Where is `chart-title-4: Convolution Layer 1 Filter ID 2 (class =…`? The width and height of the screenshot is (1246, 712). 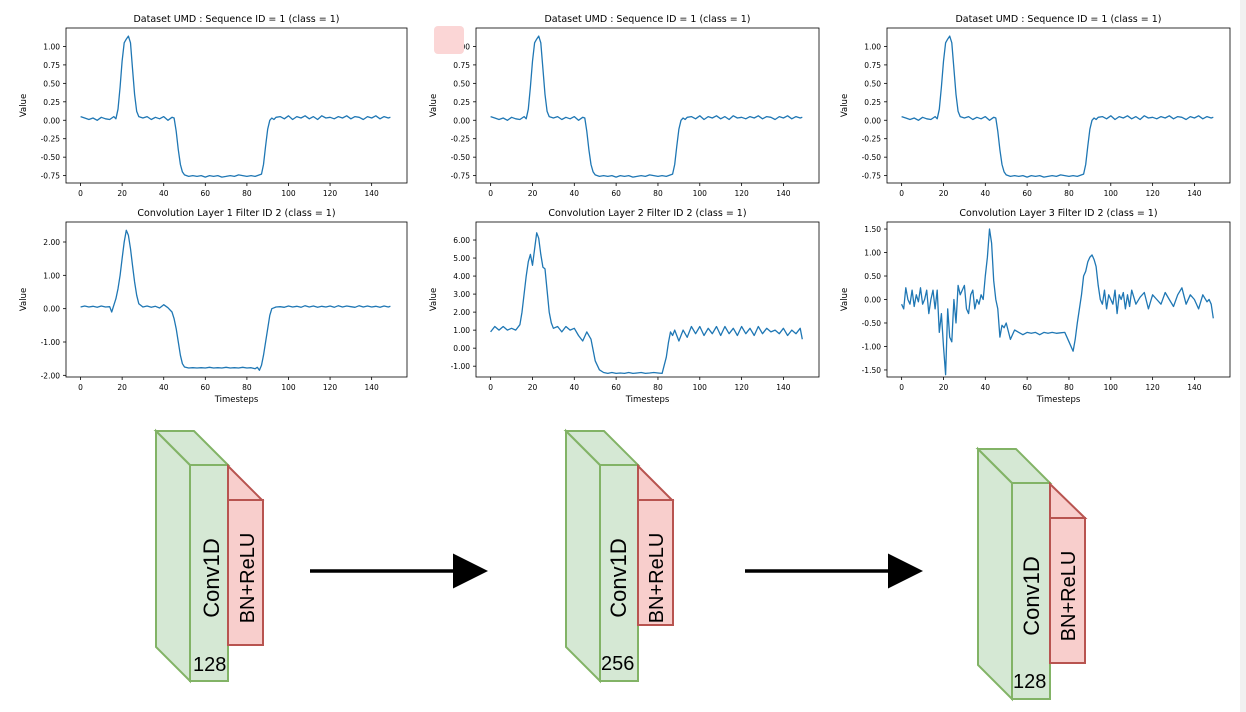
chart-title-4: Convolution Layer 1 Filter ID 2 (class =… is located at coordinates (236, 213).